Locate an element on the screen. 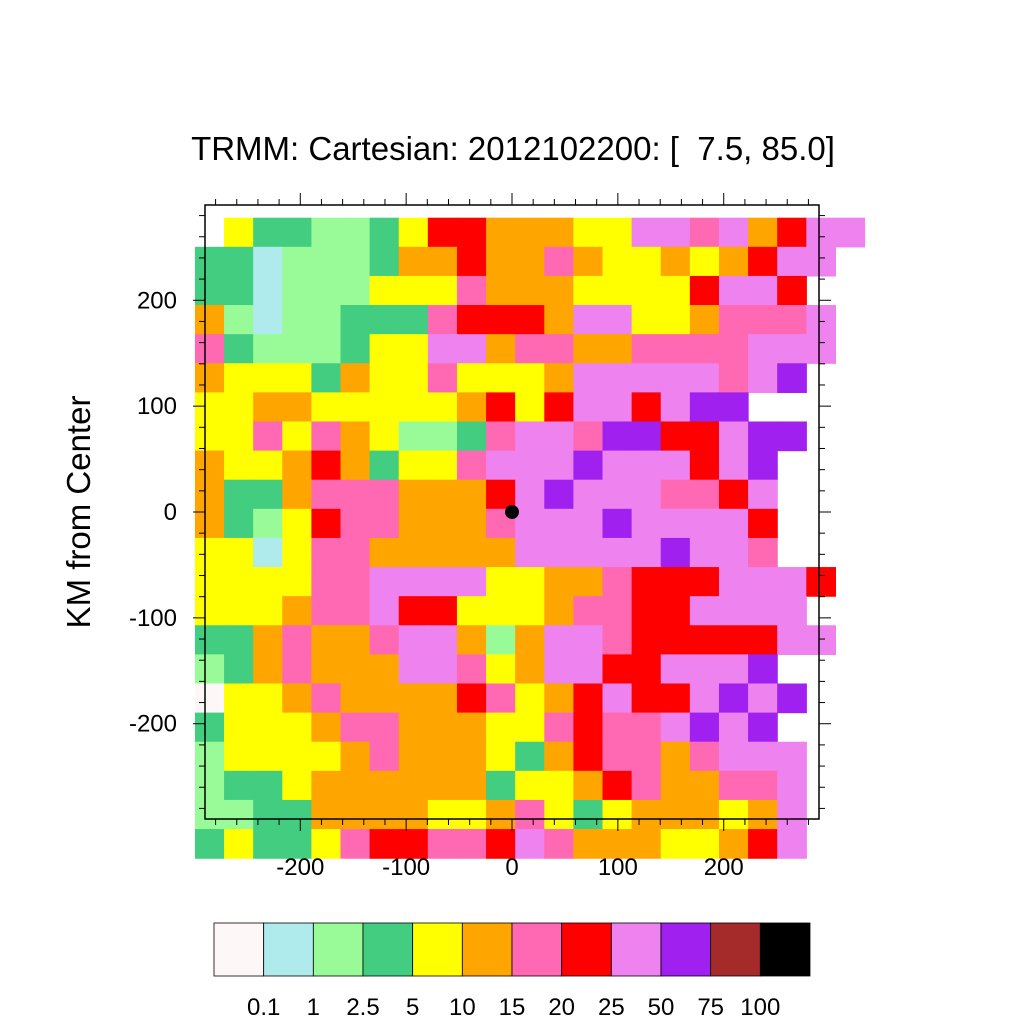  x-tick-label: 100 is located at coordinates (618, 867).